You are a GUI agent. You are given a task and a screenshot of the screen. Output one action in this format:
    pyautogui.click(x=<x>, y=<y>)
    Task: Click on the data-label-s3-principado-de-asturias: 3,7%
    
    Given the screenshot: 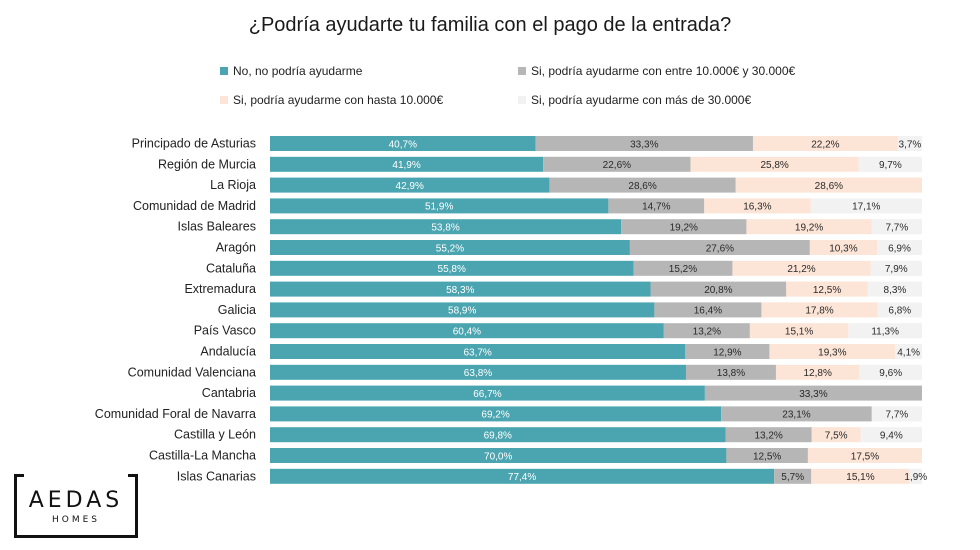 What is the action you would take?
    pyautogui.click(x=910, y=144)
    